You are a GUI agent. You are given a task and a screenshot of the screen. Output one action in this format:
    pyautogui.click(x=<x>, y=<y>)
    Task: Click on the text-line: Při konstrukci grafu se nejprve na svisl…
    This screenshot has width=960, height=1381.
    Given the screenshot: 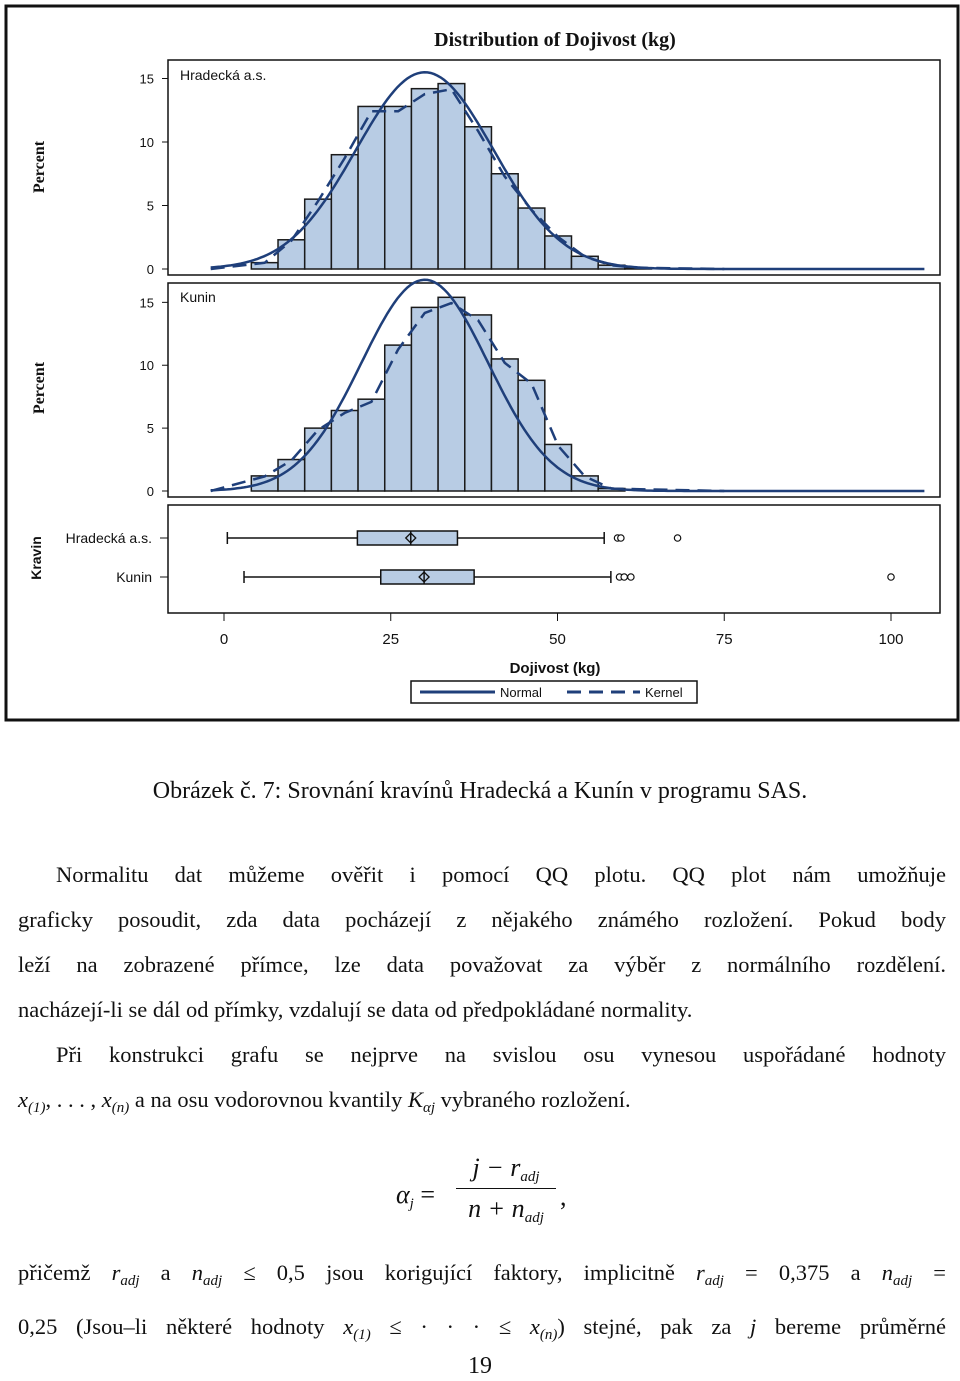 What is the action you would take?
    pyautogui.click(x=501, y=1054)
    